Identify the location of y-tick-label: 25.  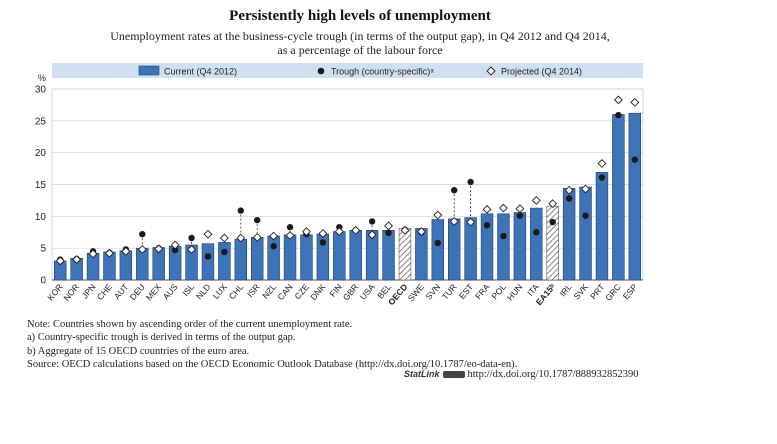
(41, 121).